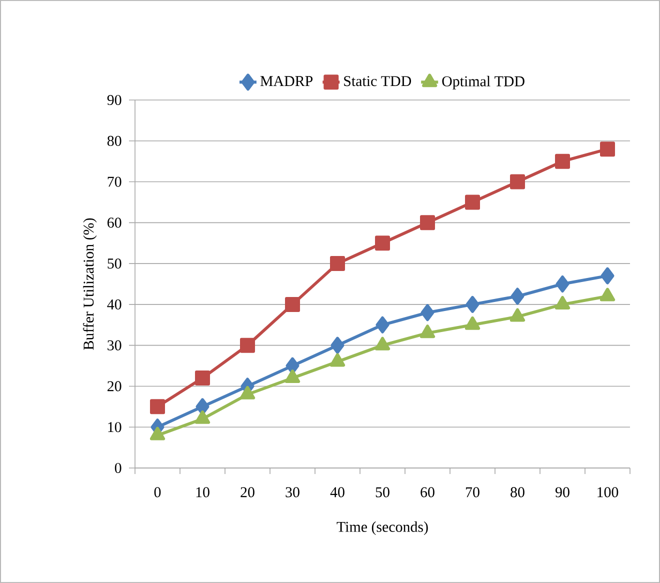 The width and height of the screenshot is (660, 583). What do you see at coordinates (563, 492) in the screenshot?
I see `x-tick-label: 90` at bounding box center [563, 492].